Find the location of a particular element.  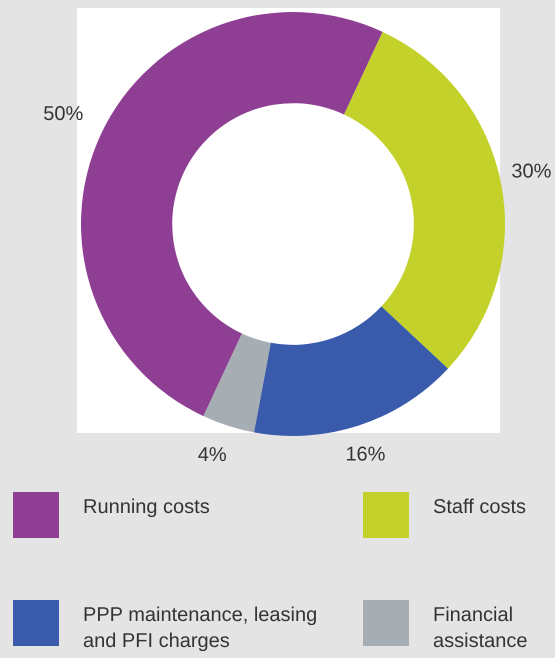

legend-label: Staff costs is located at coordinates (480, 507).